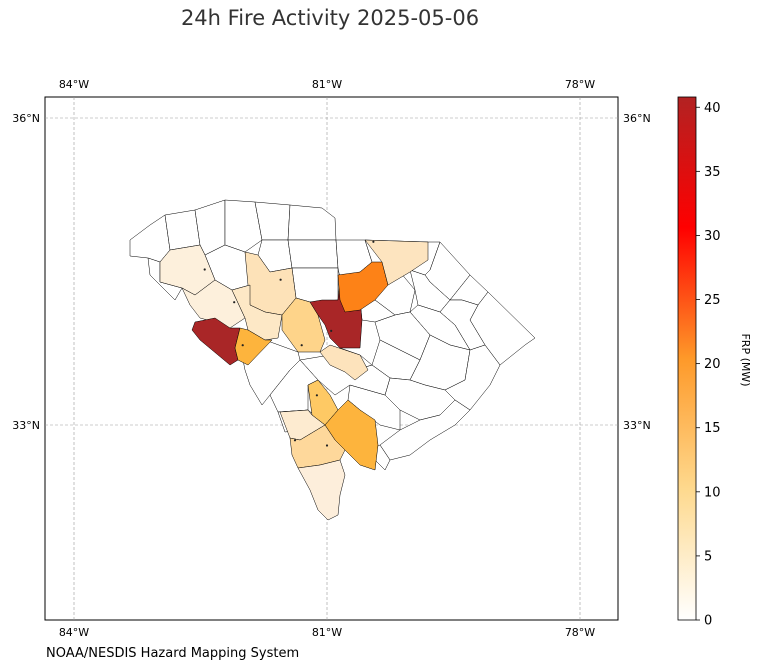  What do you see at coordinates (745, 359) in the screenshot?
I see `colorbar-label: FRP (MW)` at bounding box center [745, 359].